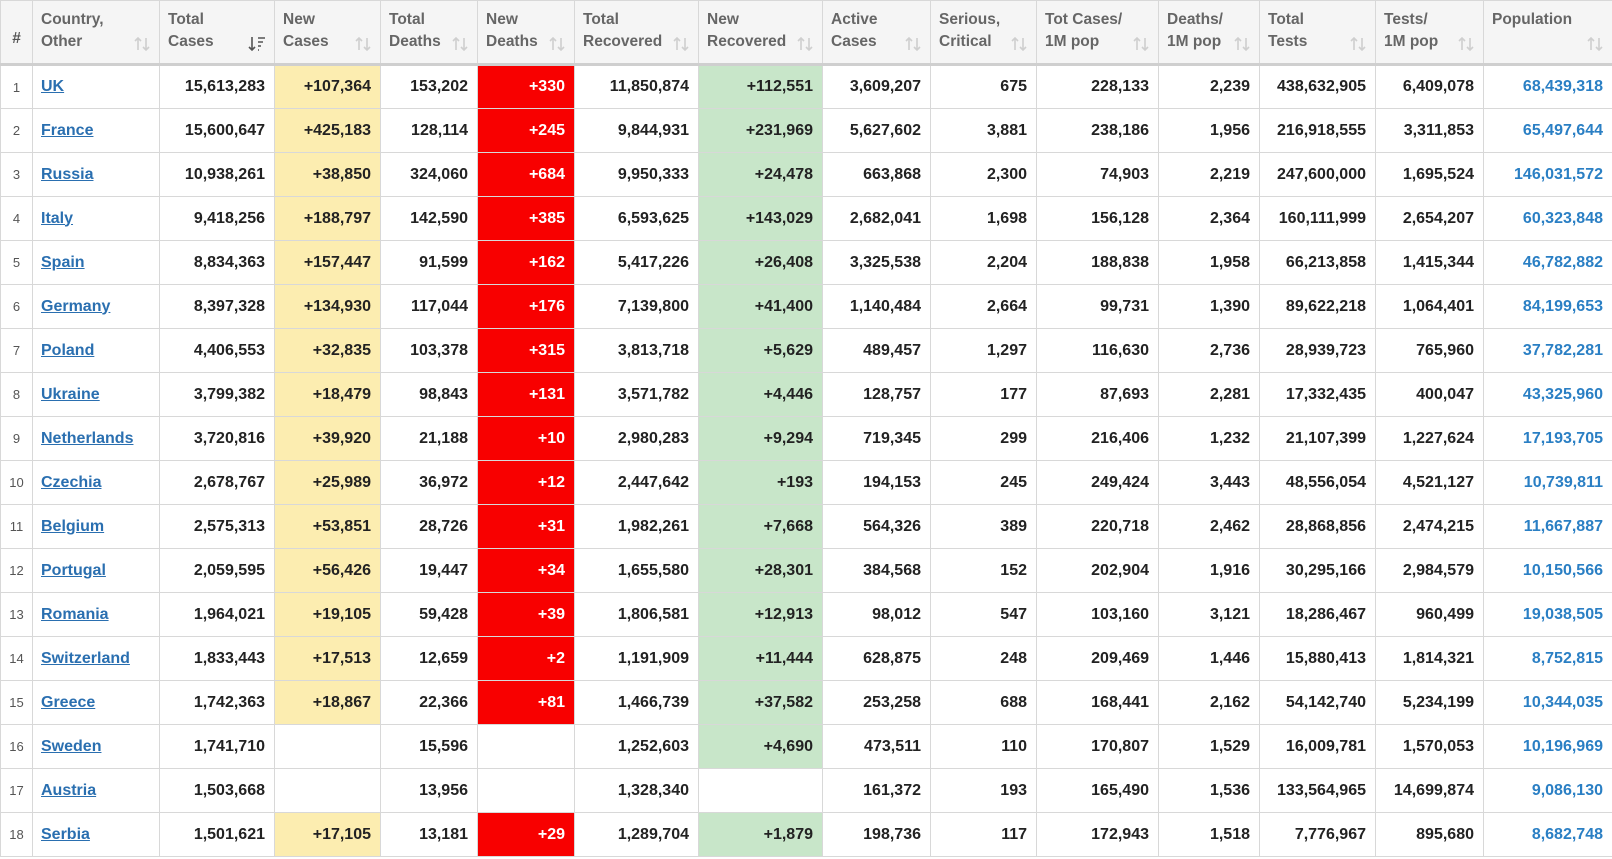 This screenshot has height=859, width=1612. I want to click on deaths-per-1m-cell: 2,462, so click(1209, 526).